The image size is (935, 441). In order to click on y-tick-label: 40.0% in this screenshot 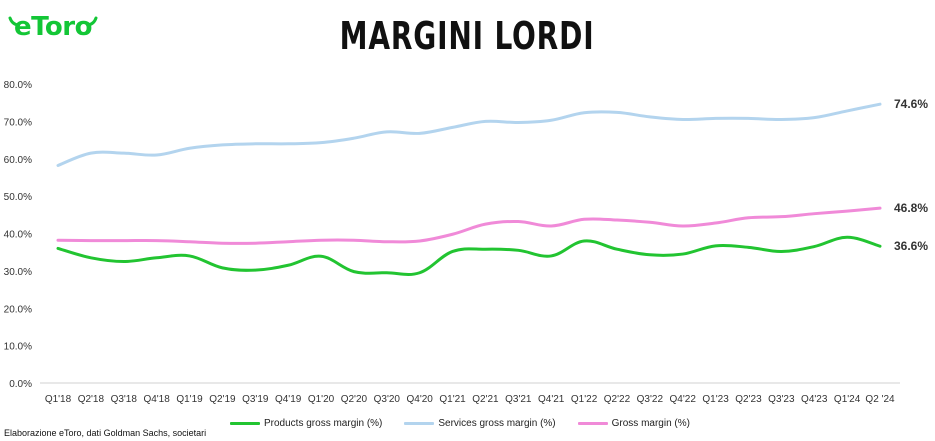, I will do `click(18, 235)`.